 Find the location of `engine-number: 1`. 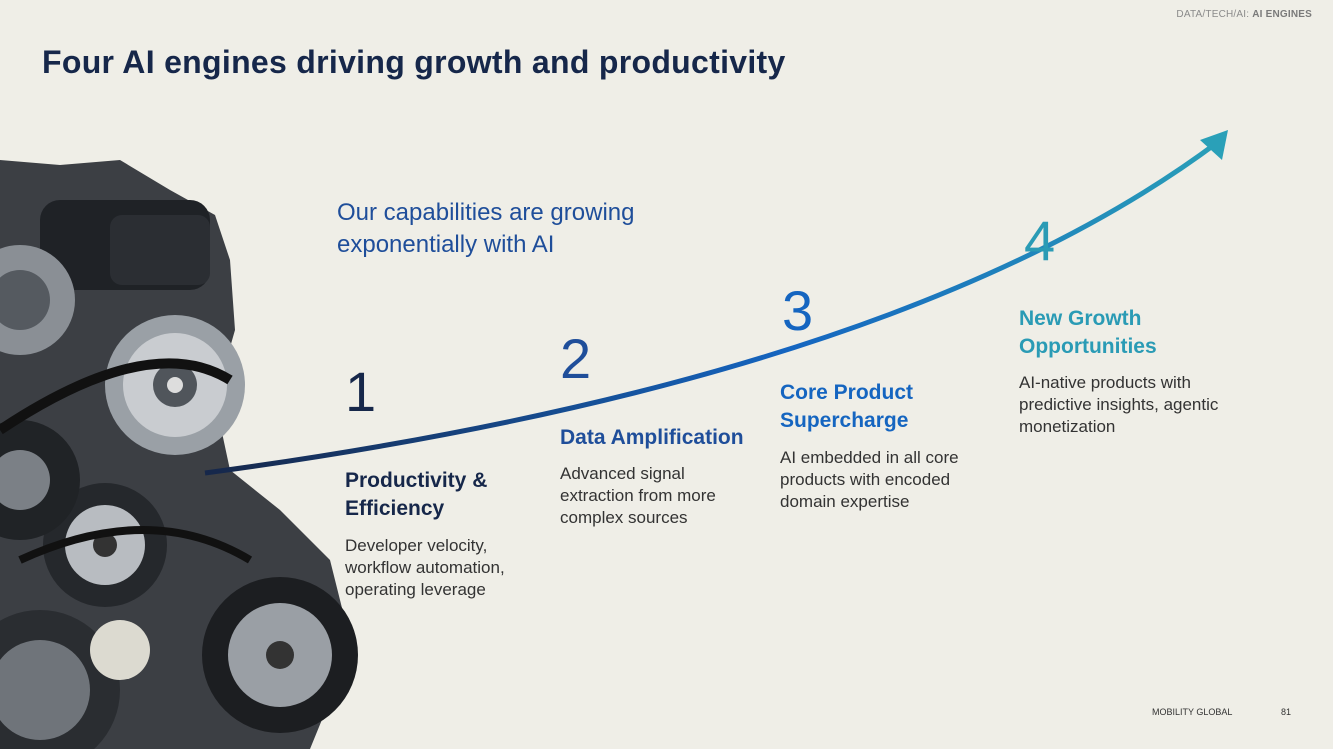

engine-number: 1 is located at coordinates (361, 391).